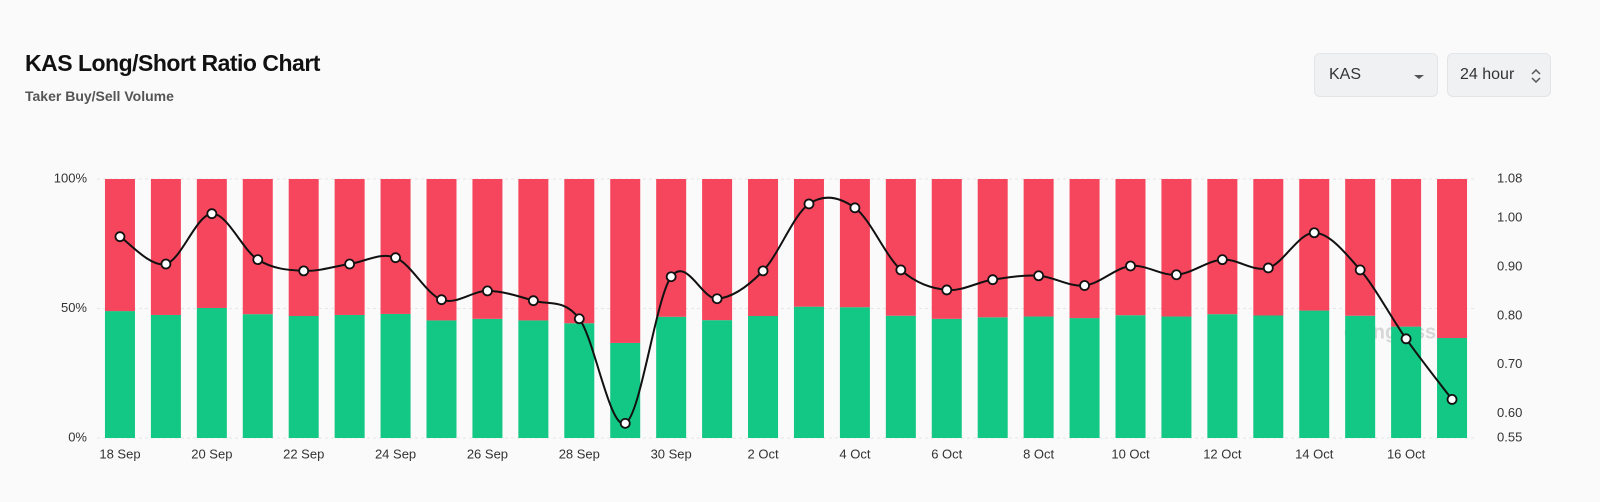 The image size is (1600, 502). Describe the element at coordinates (395, 453) in the screenshot. I see `x-tick-label: 24 Sep` at that location.